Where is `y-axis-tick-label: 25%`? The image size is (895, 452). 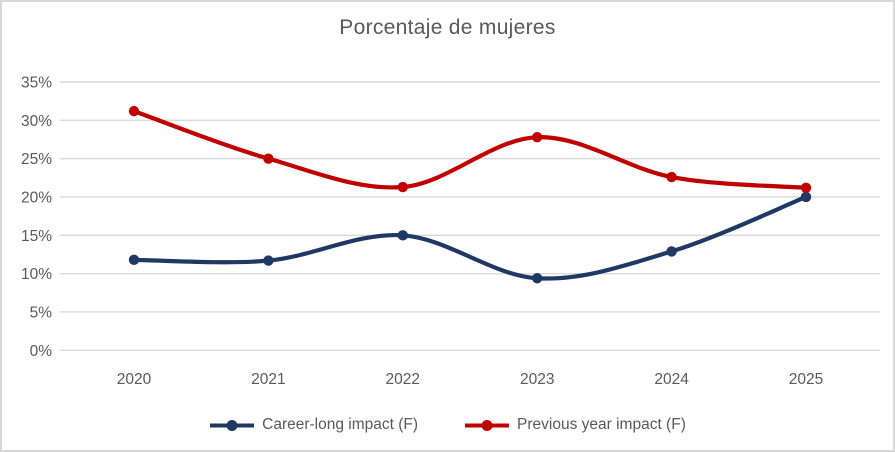
y-axis-tick-label: 25% is located at coordinates (36, 159).